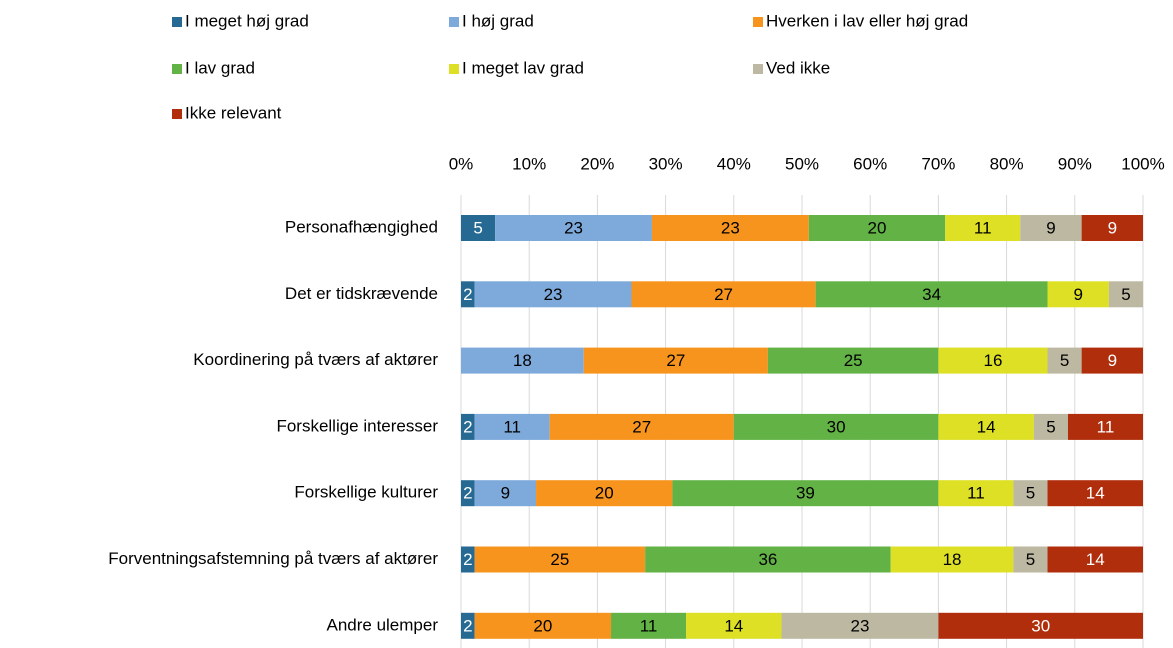 The width and height of the screenshot is (1173, 648). What do you see at coordinates (247, 20) in the screenshot?
I see `legend-label: I meget høj grad` at bounding box center [247, 20].